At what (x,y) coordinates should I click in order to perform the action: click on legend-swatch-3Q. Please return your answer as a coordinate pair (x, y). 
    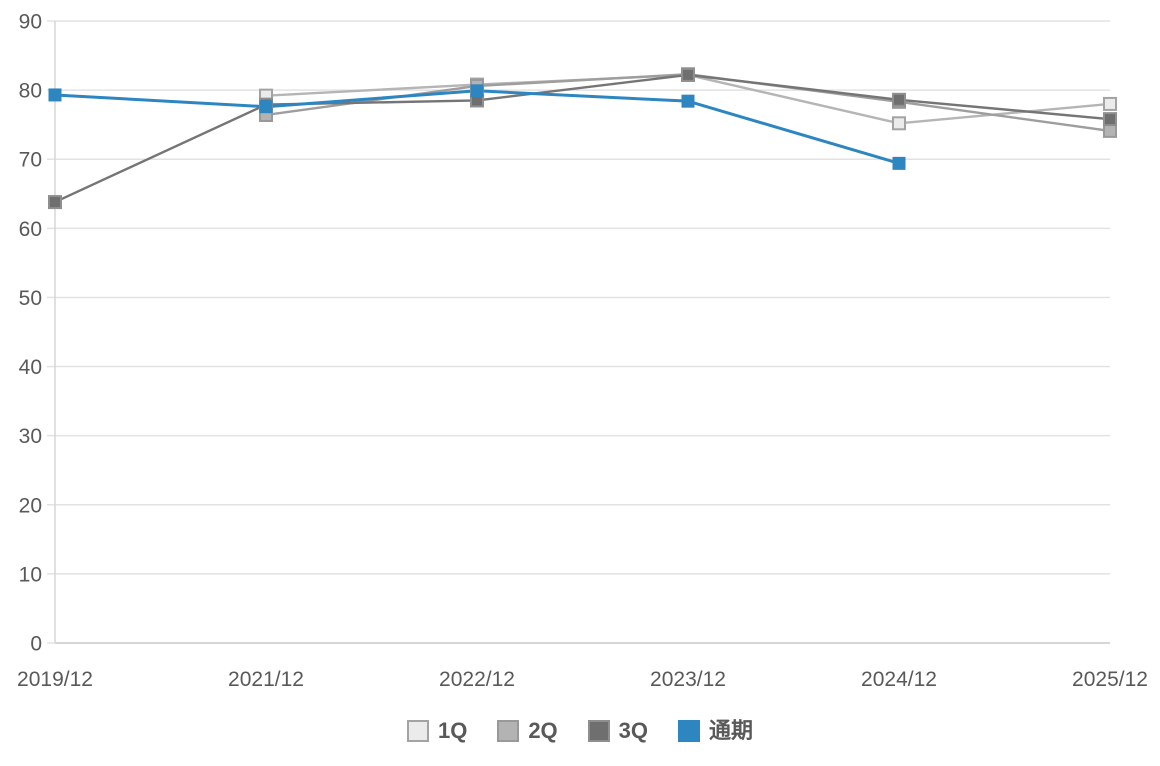
    Looking at the image, I should click on (598, 731).